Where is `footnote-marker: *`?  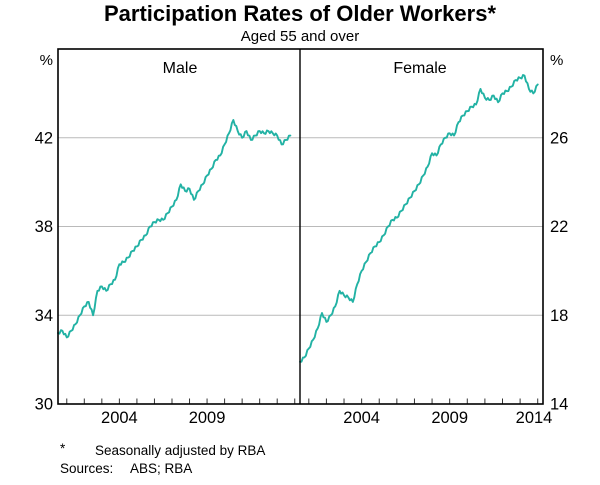 footnote-marker: * is located at coordinates (63, 448).